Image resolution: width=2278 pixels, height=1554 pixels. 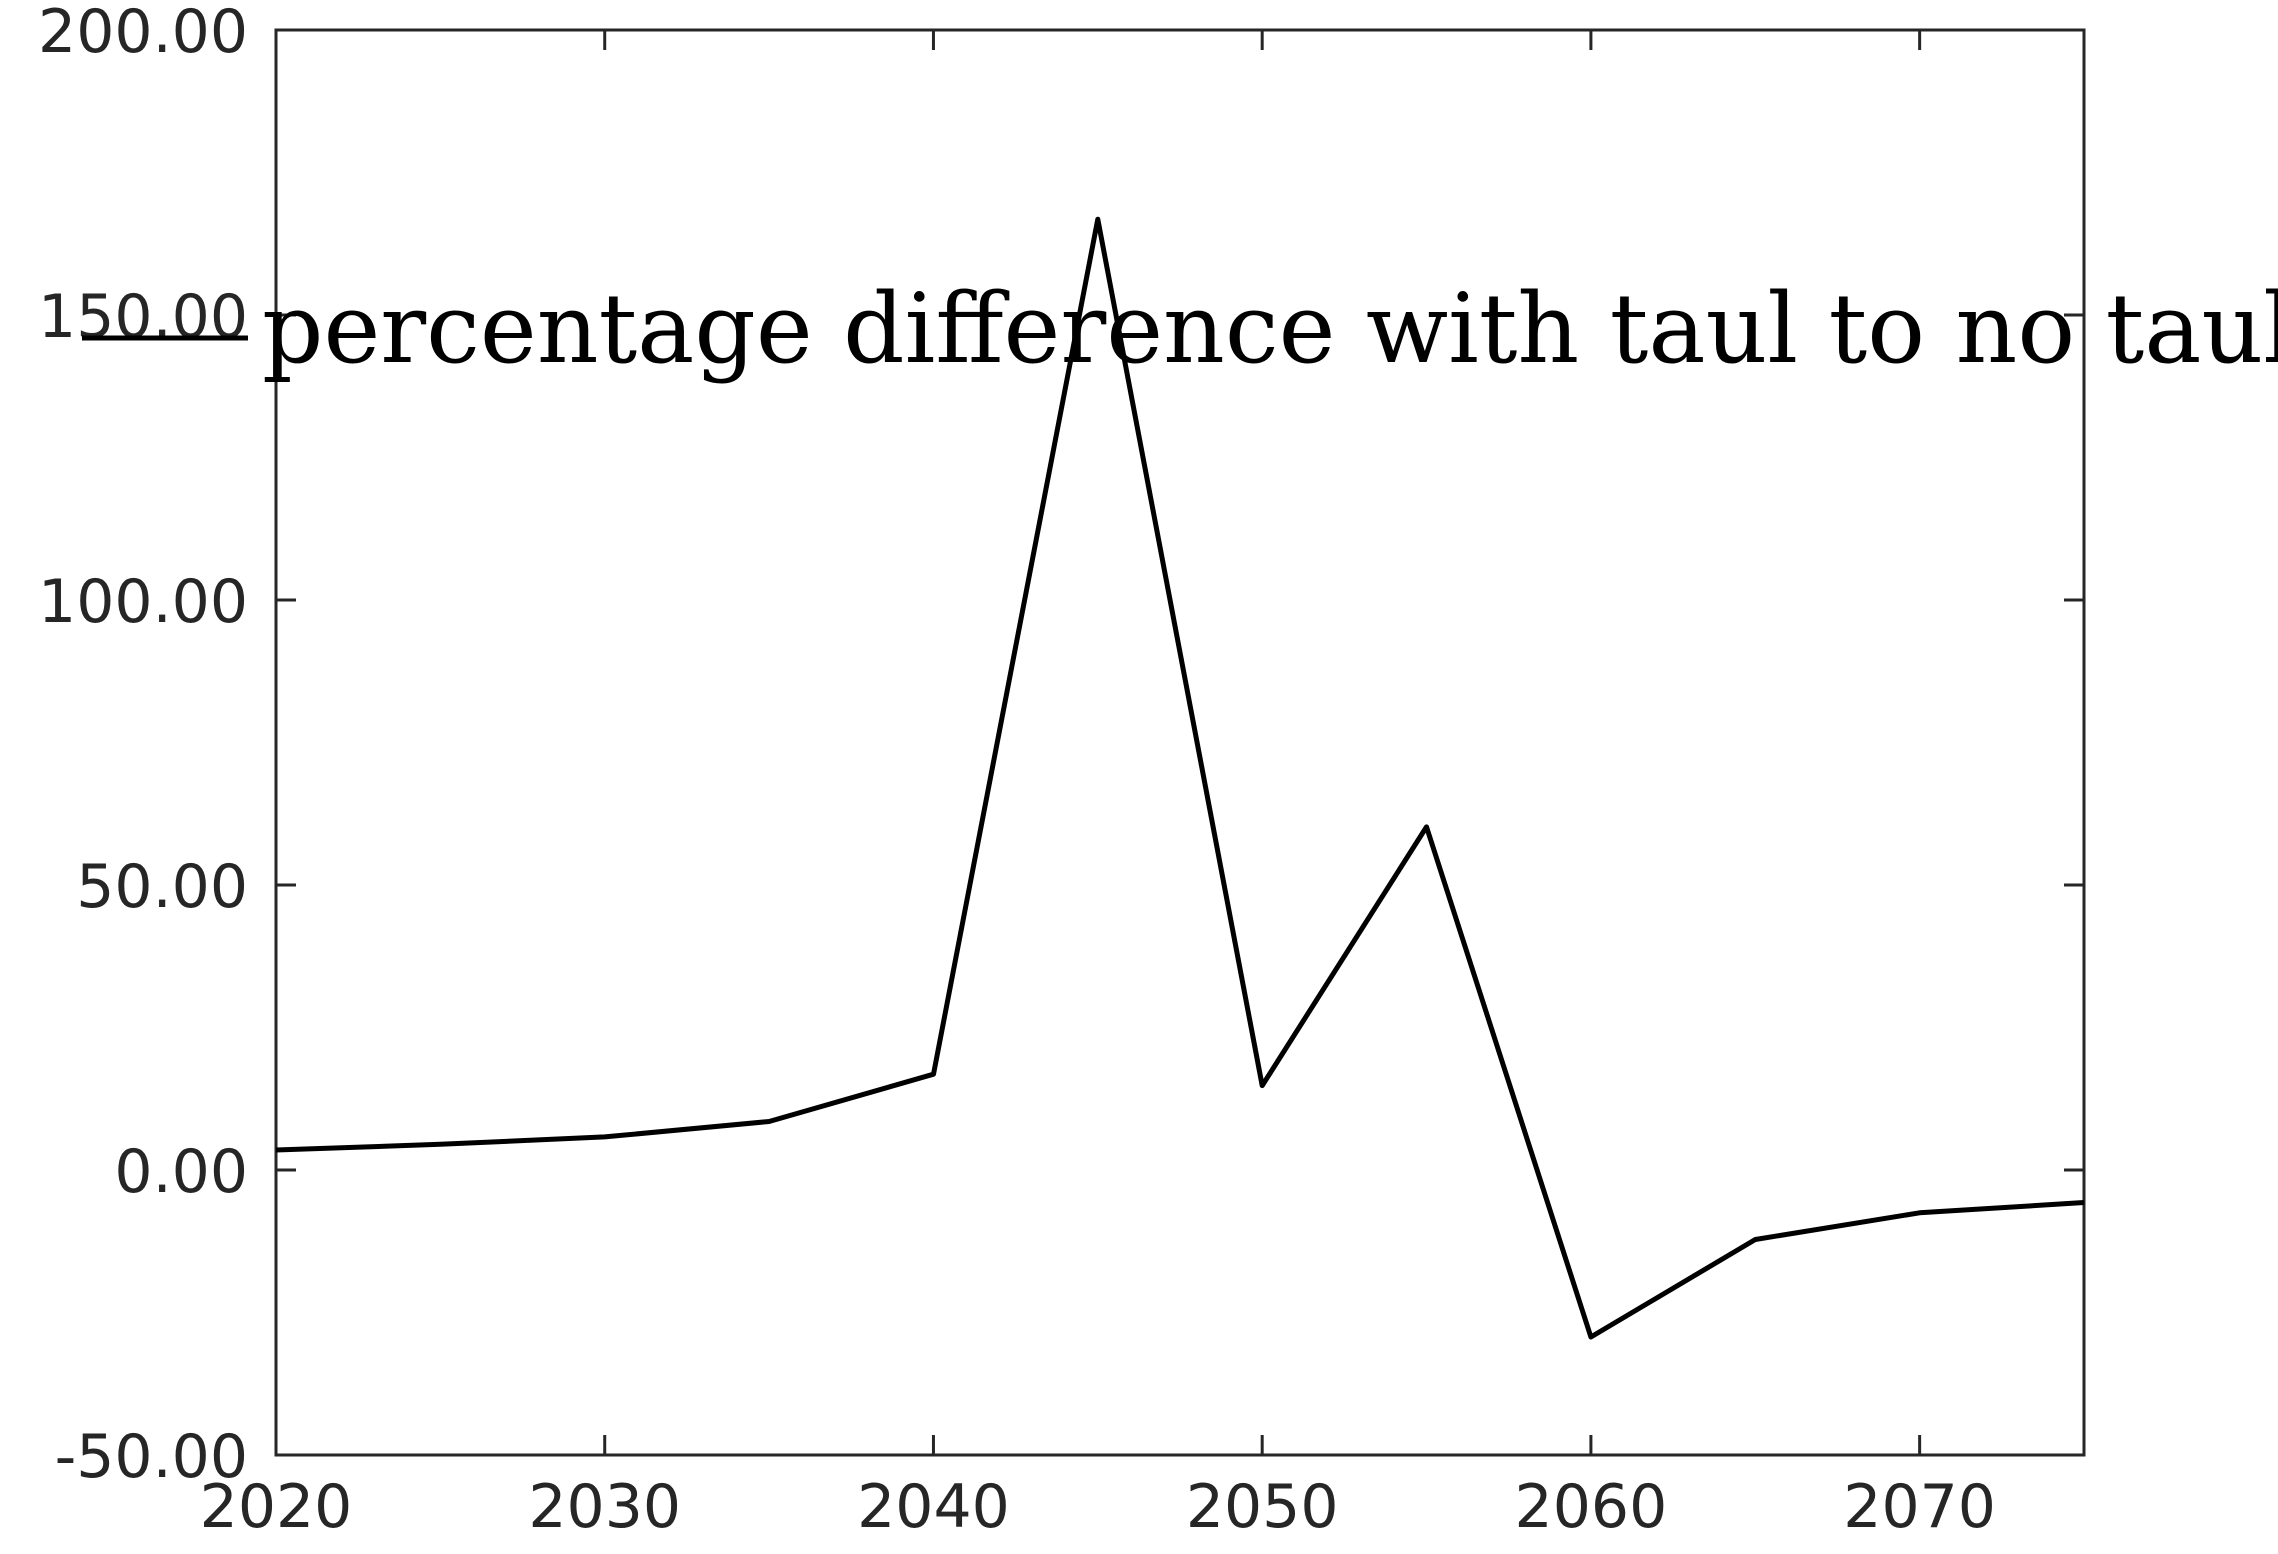 What do you see at coordinates (162, 887) in the screenshot?
I see `y-tick-label: 50.00` at bounding box center [162, 887].